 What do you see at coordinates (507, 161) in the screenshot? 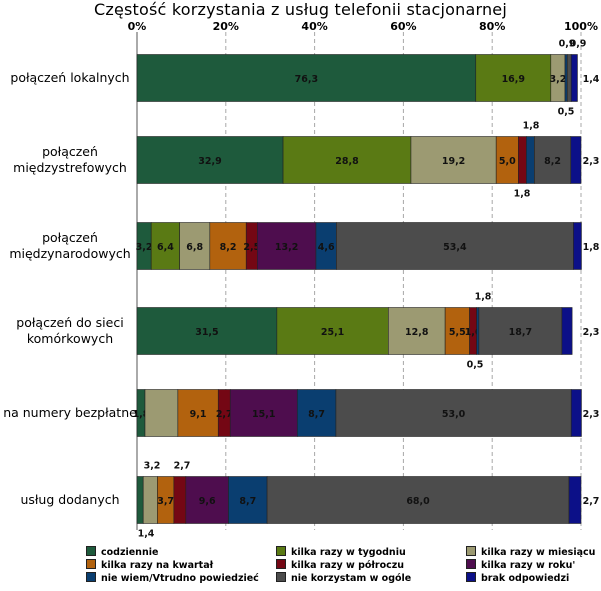
I see `segment-value-label: 5,0` at bounding box center [507, 161].